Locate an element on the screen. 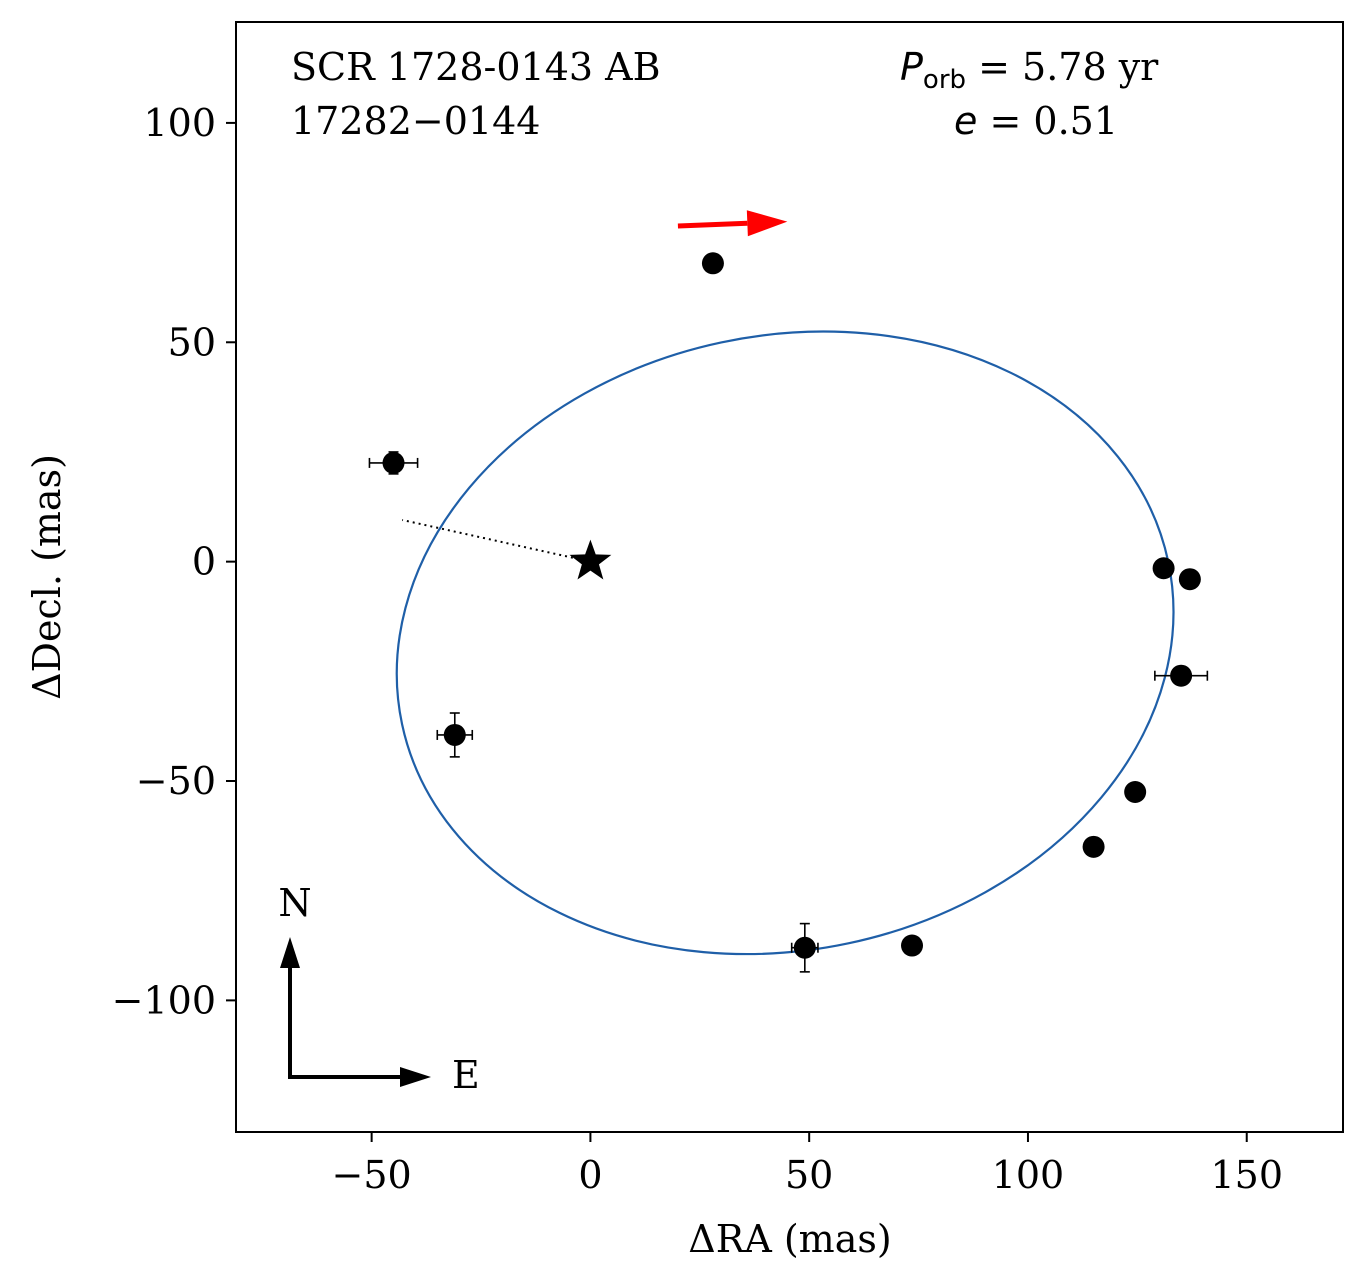 The width and height of the screenshot is (1368, 1285). y-tick-label: 0 is located at coordinates (204, 562).